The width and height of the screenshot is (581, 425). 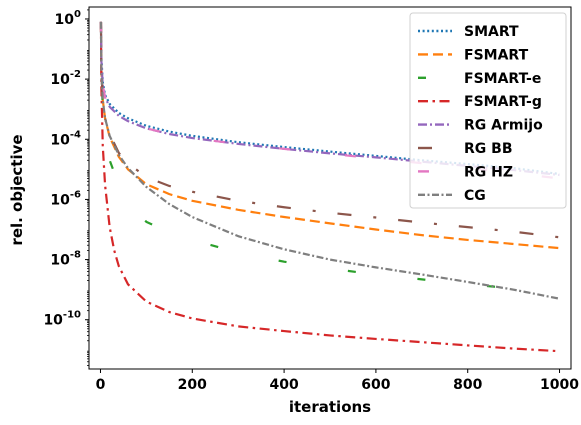 What do you see at coordinates (496, 55) in the screenshot?
I see `legend-label-fsmart: FSMART` at bounding box center [496, 55].